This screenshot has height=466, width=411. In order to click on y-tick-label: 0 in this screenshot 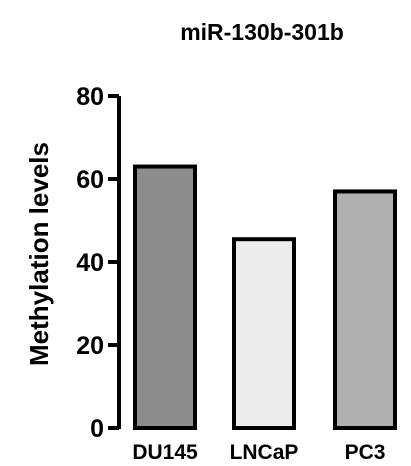, I will do `click(97, 429)`.